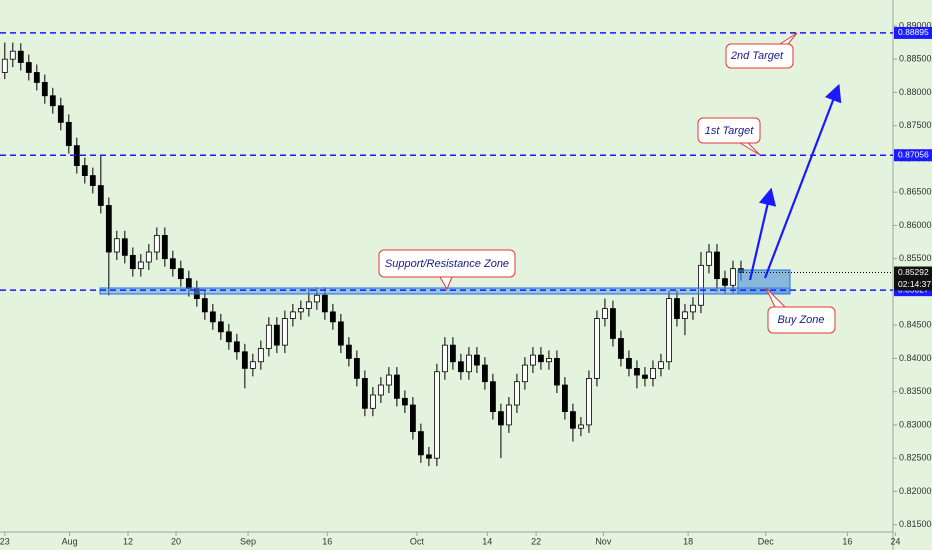  Describe the element at coordinates (915, 225) in the screenshot. I see `y-tick-label: 0.86000` at that location.